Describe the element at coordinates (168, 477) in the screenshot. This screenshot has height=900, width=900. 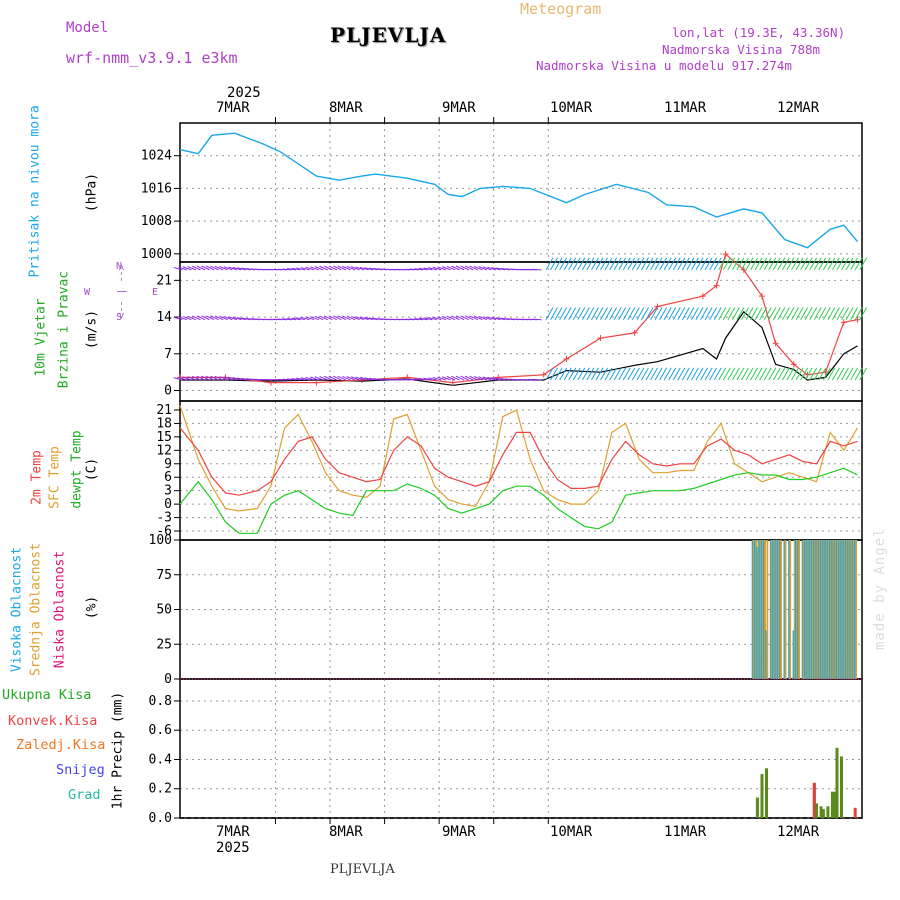
I see `ytick-label-2-4: 6` at that location.